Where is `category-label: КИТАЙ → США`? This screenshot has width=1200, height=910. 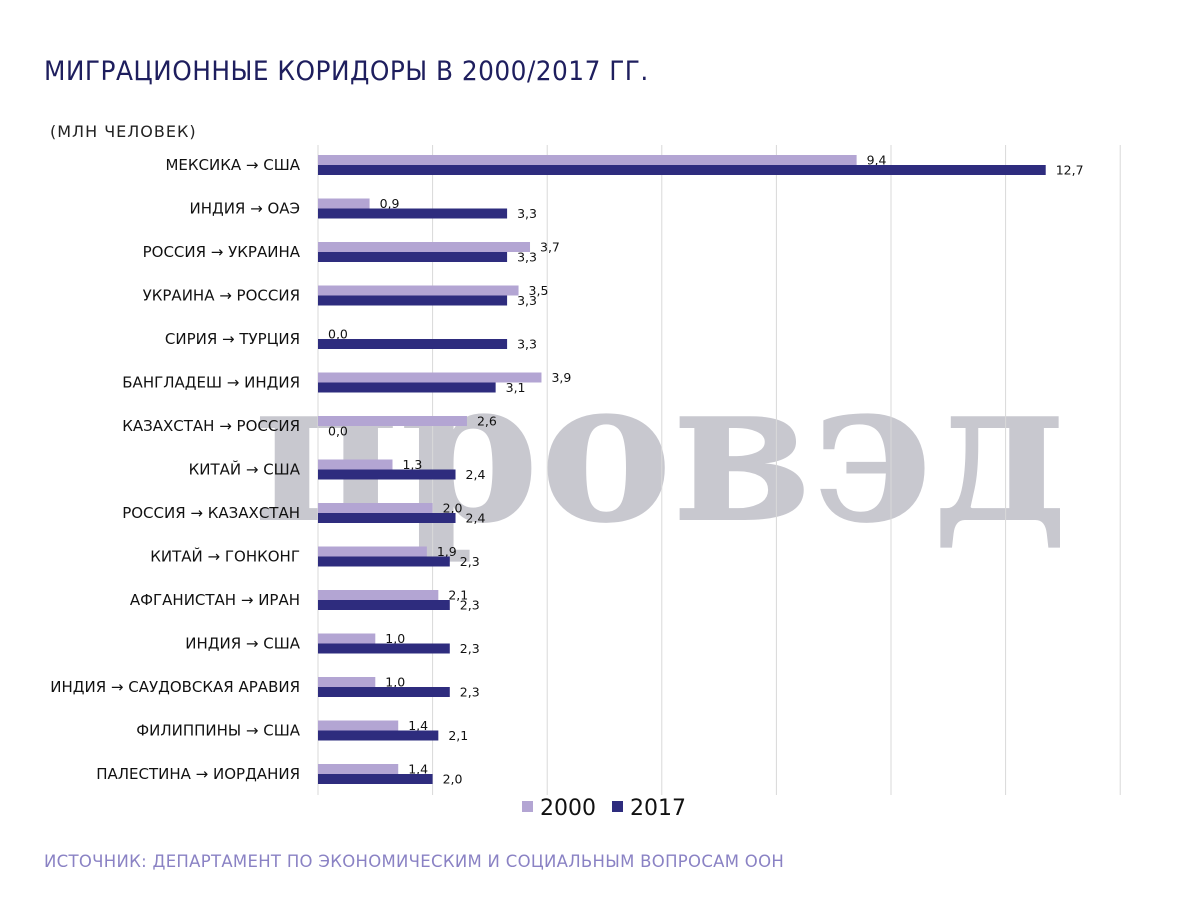 category-label: КИТАЙ → США is located at coordinates (245, 469).